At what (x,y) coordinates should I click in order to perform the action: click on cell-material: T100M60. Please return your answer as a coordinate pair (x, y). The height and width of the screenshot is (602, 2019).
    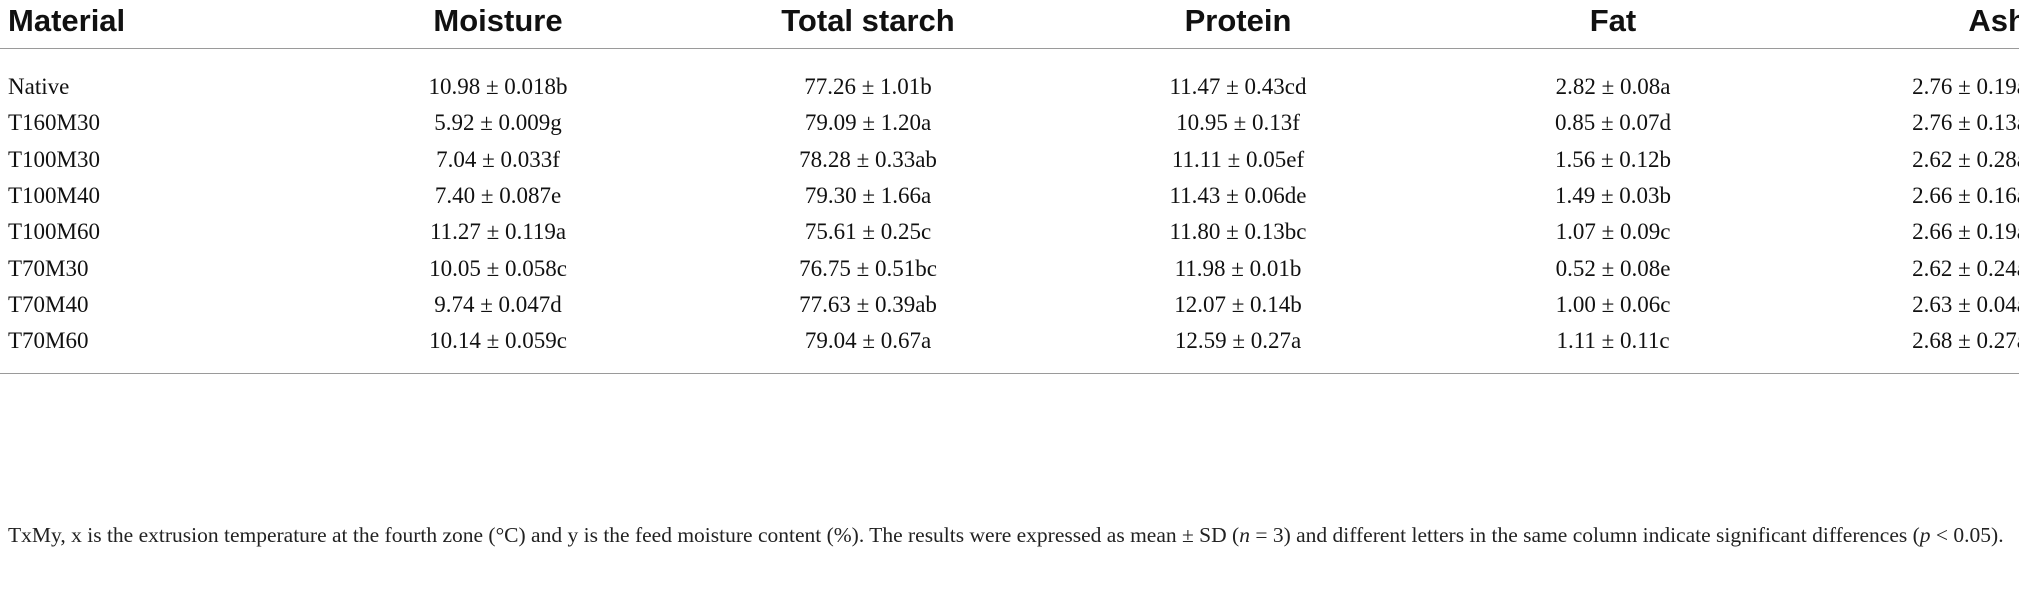
    Looking at the image, I should click on (54, 232).